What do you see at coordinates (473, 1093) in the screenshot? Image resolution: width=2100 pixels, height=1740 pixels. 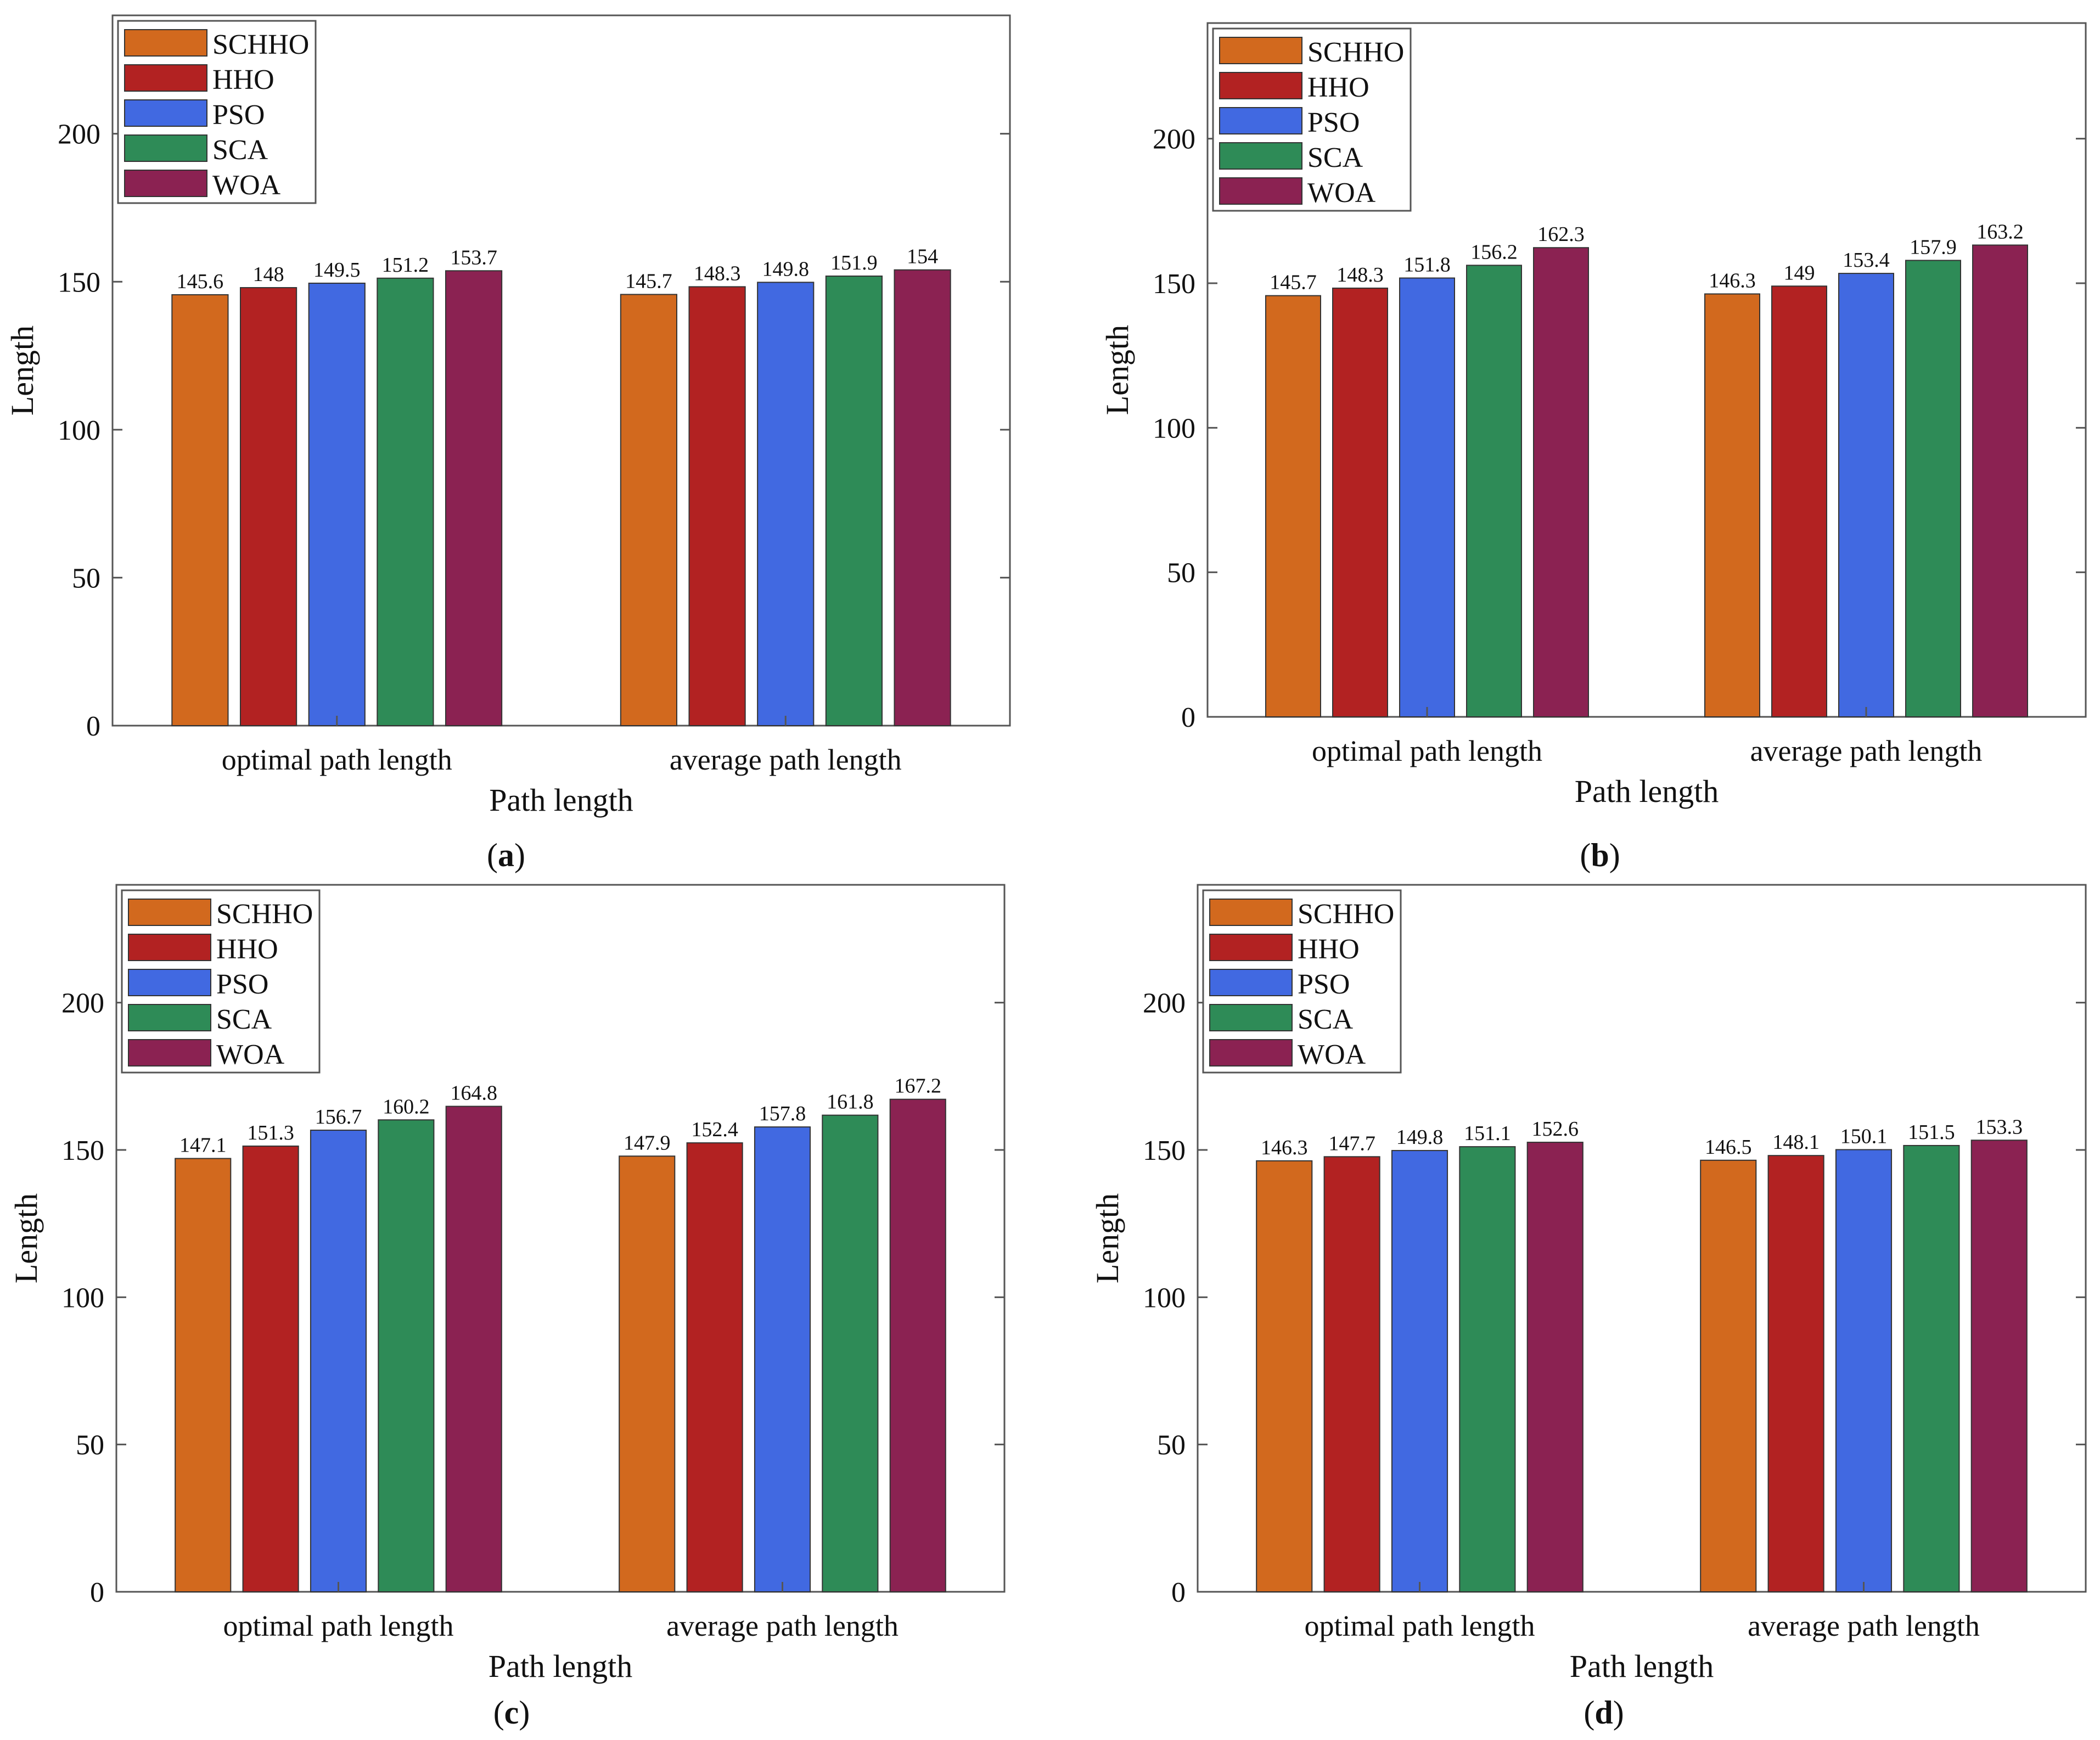 I see `bar-value-label: 164.8` at bounding box center [473, 1093].